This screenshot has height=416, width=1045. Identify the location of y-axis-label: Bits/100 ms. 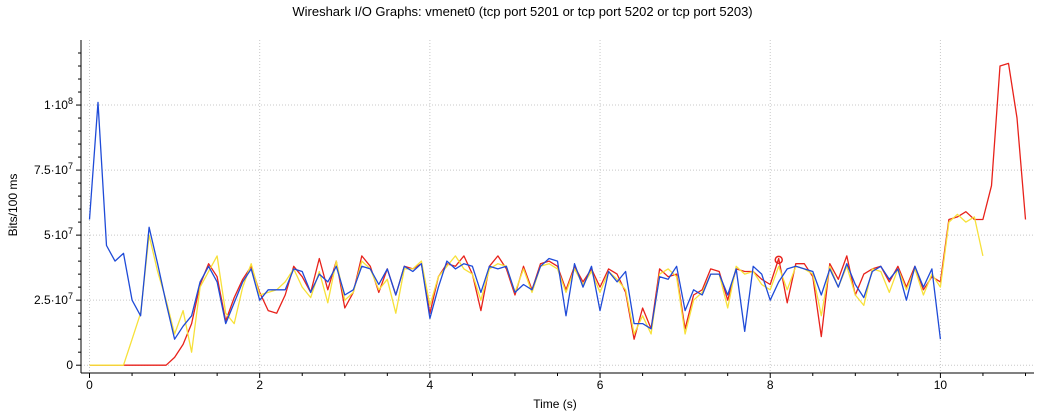
(13, 205).